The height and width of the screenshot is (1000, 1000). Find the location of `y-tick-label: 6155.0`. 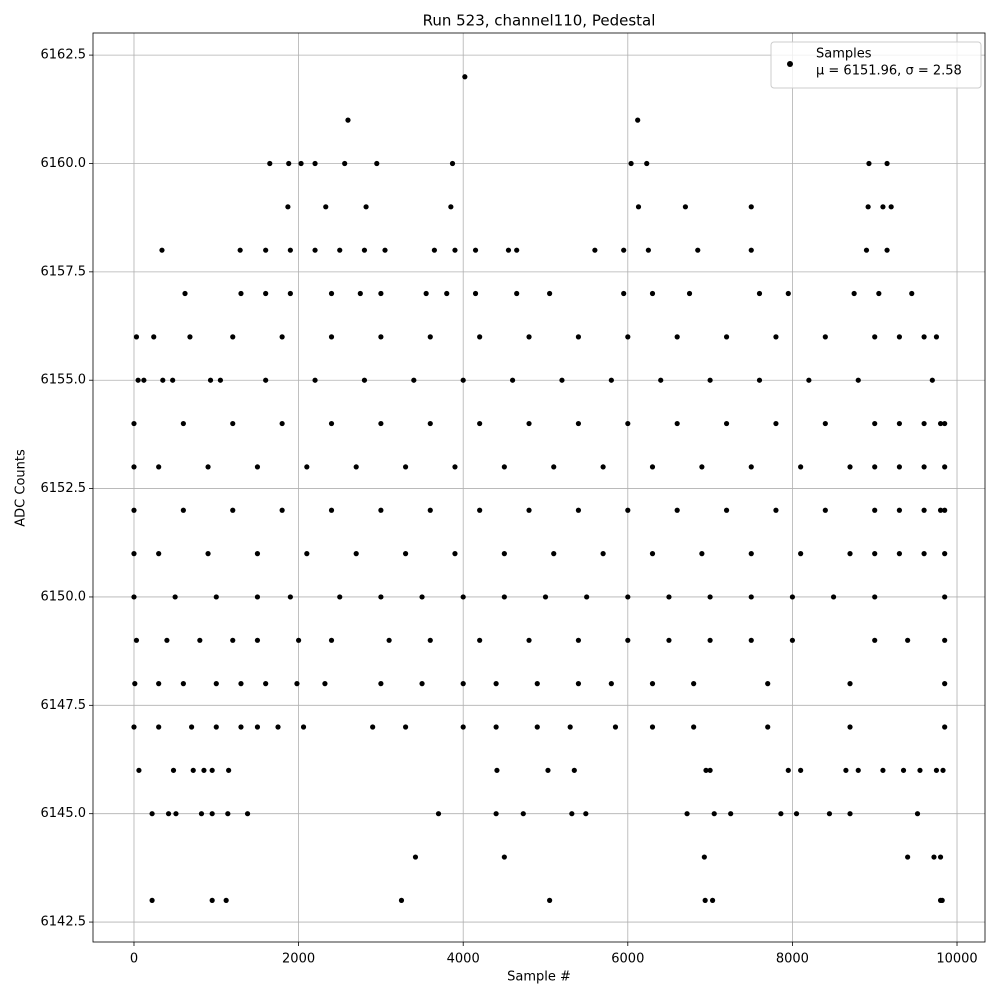

y-tick-label: 6155.0 is located at coordinates (64, 380).